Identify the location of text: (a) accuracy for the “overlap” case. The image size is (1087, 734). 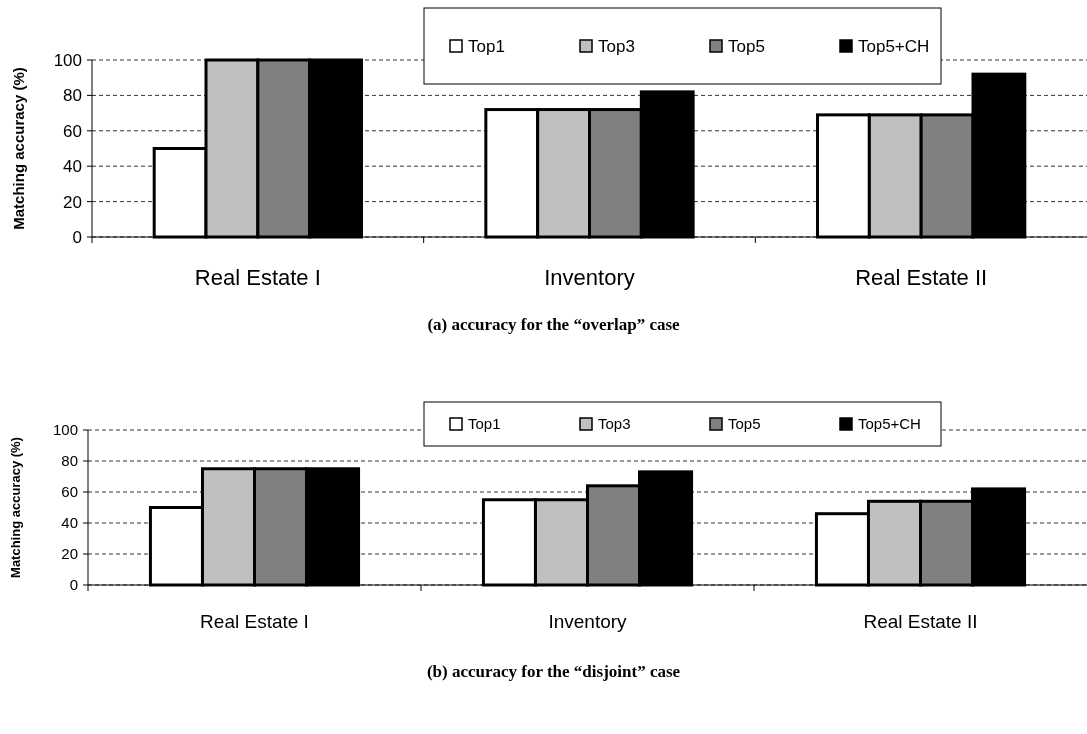
(554, 324).